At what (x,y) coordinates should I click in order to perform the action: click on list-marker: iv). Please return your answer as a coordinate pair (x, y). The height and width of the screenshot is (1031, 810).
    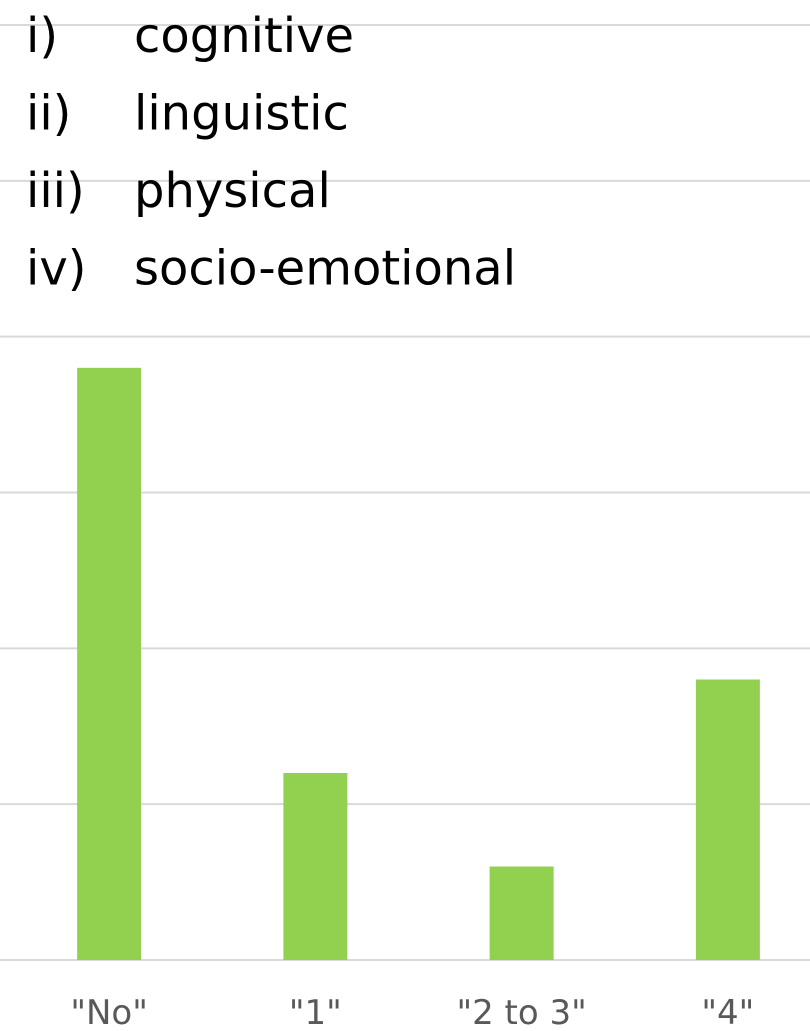
    Looking at the image, I should click on (56, 269).